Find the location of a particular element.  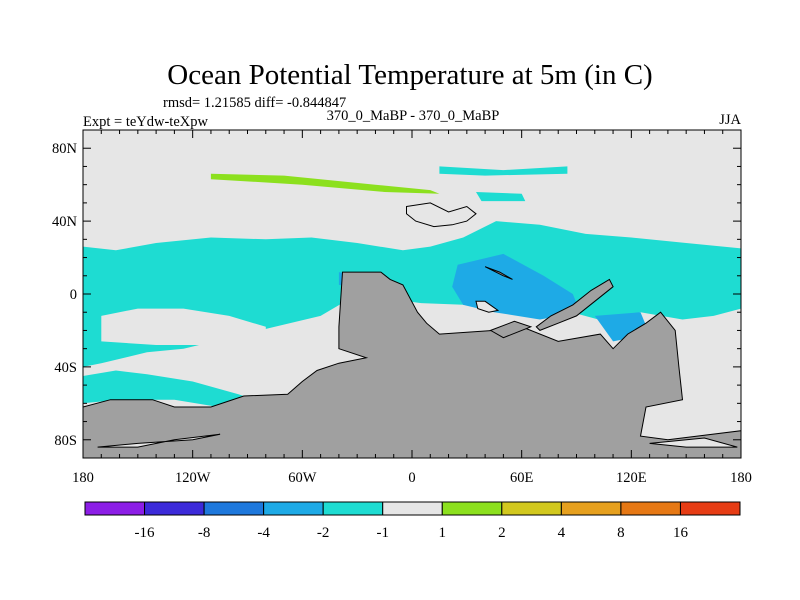

x-tick-label: 120E is located at coordinates (631, 478).